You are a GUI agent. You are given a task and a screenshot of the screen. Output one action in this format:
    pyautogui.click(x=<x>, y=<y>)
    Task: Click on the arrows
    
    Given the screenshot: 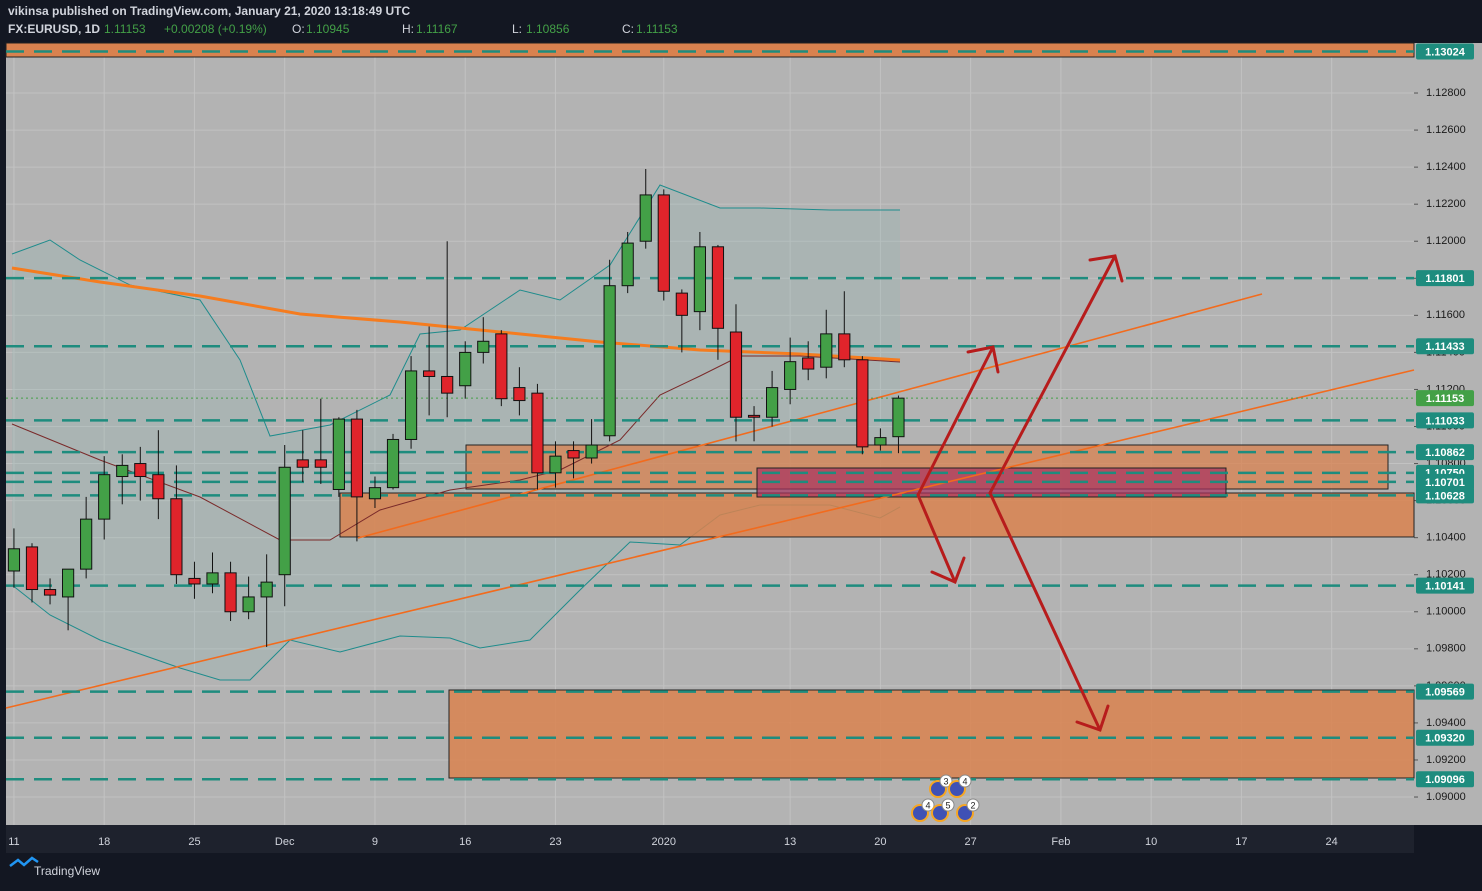 What is the action you would take?
    pyautogui.click(x=1020, y=493)
    